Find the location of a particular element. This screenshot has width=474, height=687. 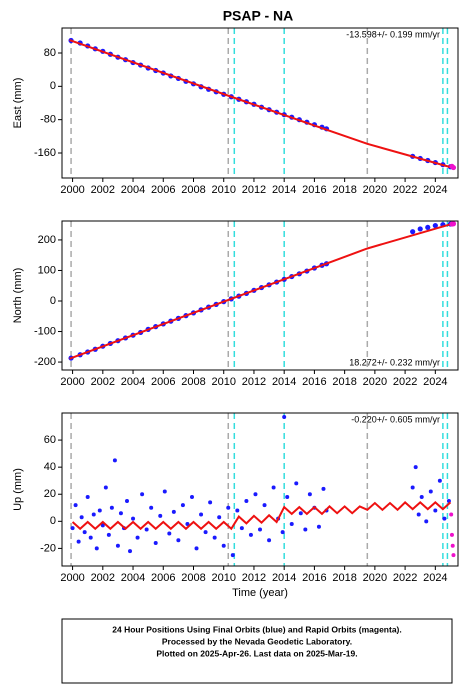

y-tick-label: -100 is located at coordinates (45, 331).